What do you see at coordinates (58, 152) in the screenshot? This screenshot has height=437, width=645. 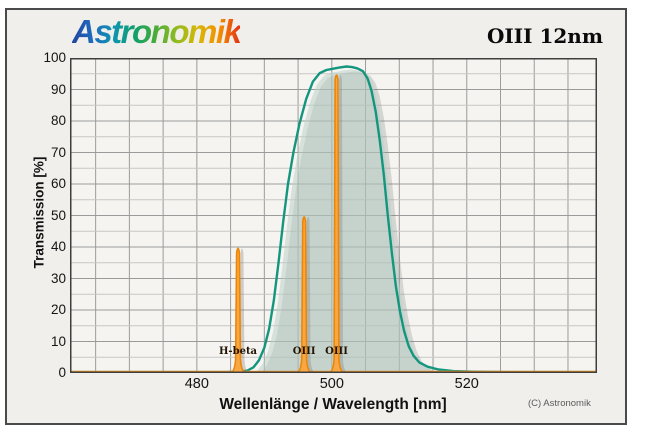 I see `y-tick-label: 70` at bounding box center [58, 152].